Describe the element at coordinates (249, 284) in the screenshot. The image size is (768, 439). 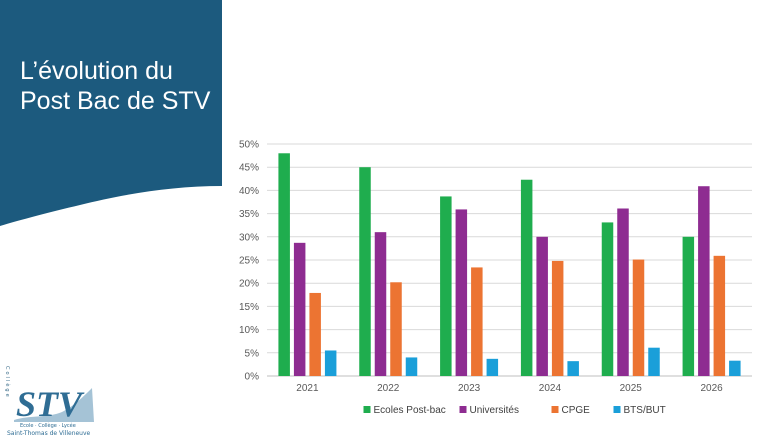
I see `y-tick-label: 20%` at that location.